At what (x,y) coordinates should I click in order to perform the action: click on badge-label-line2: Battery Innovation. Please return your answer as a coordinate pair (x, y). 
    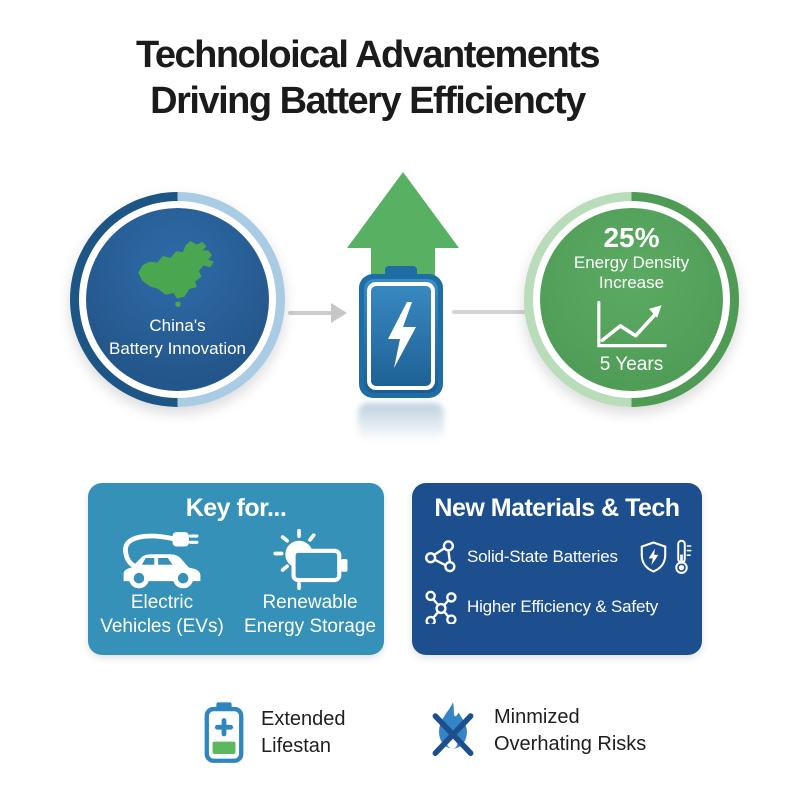
    Looking at the image, I should click on (177, 348).